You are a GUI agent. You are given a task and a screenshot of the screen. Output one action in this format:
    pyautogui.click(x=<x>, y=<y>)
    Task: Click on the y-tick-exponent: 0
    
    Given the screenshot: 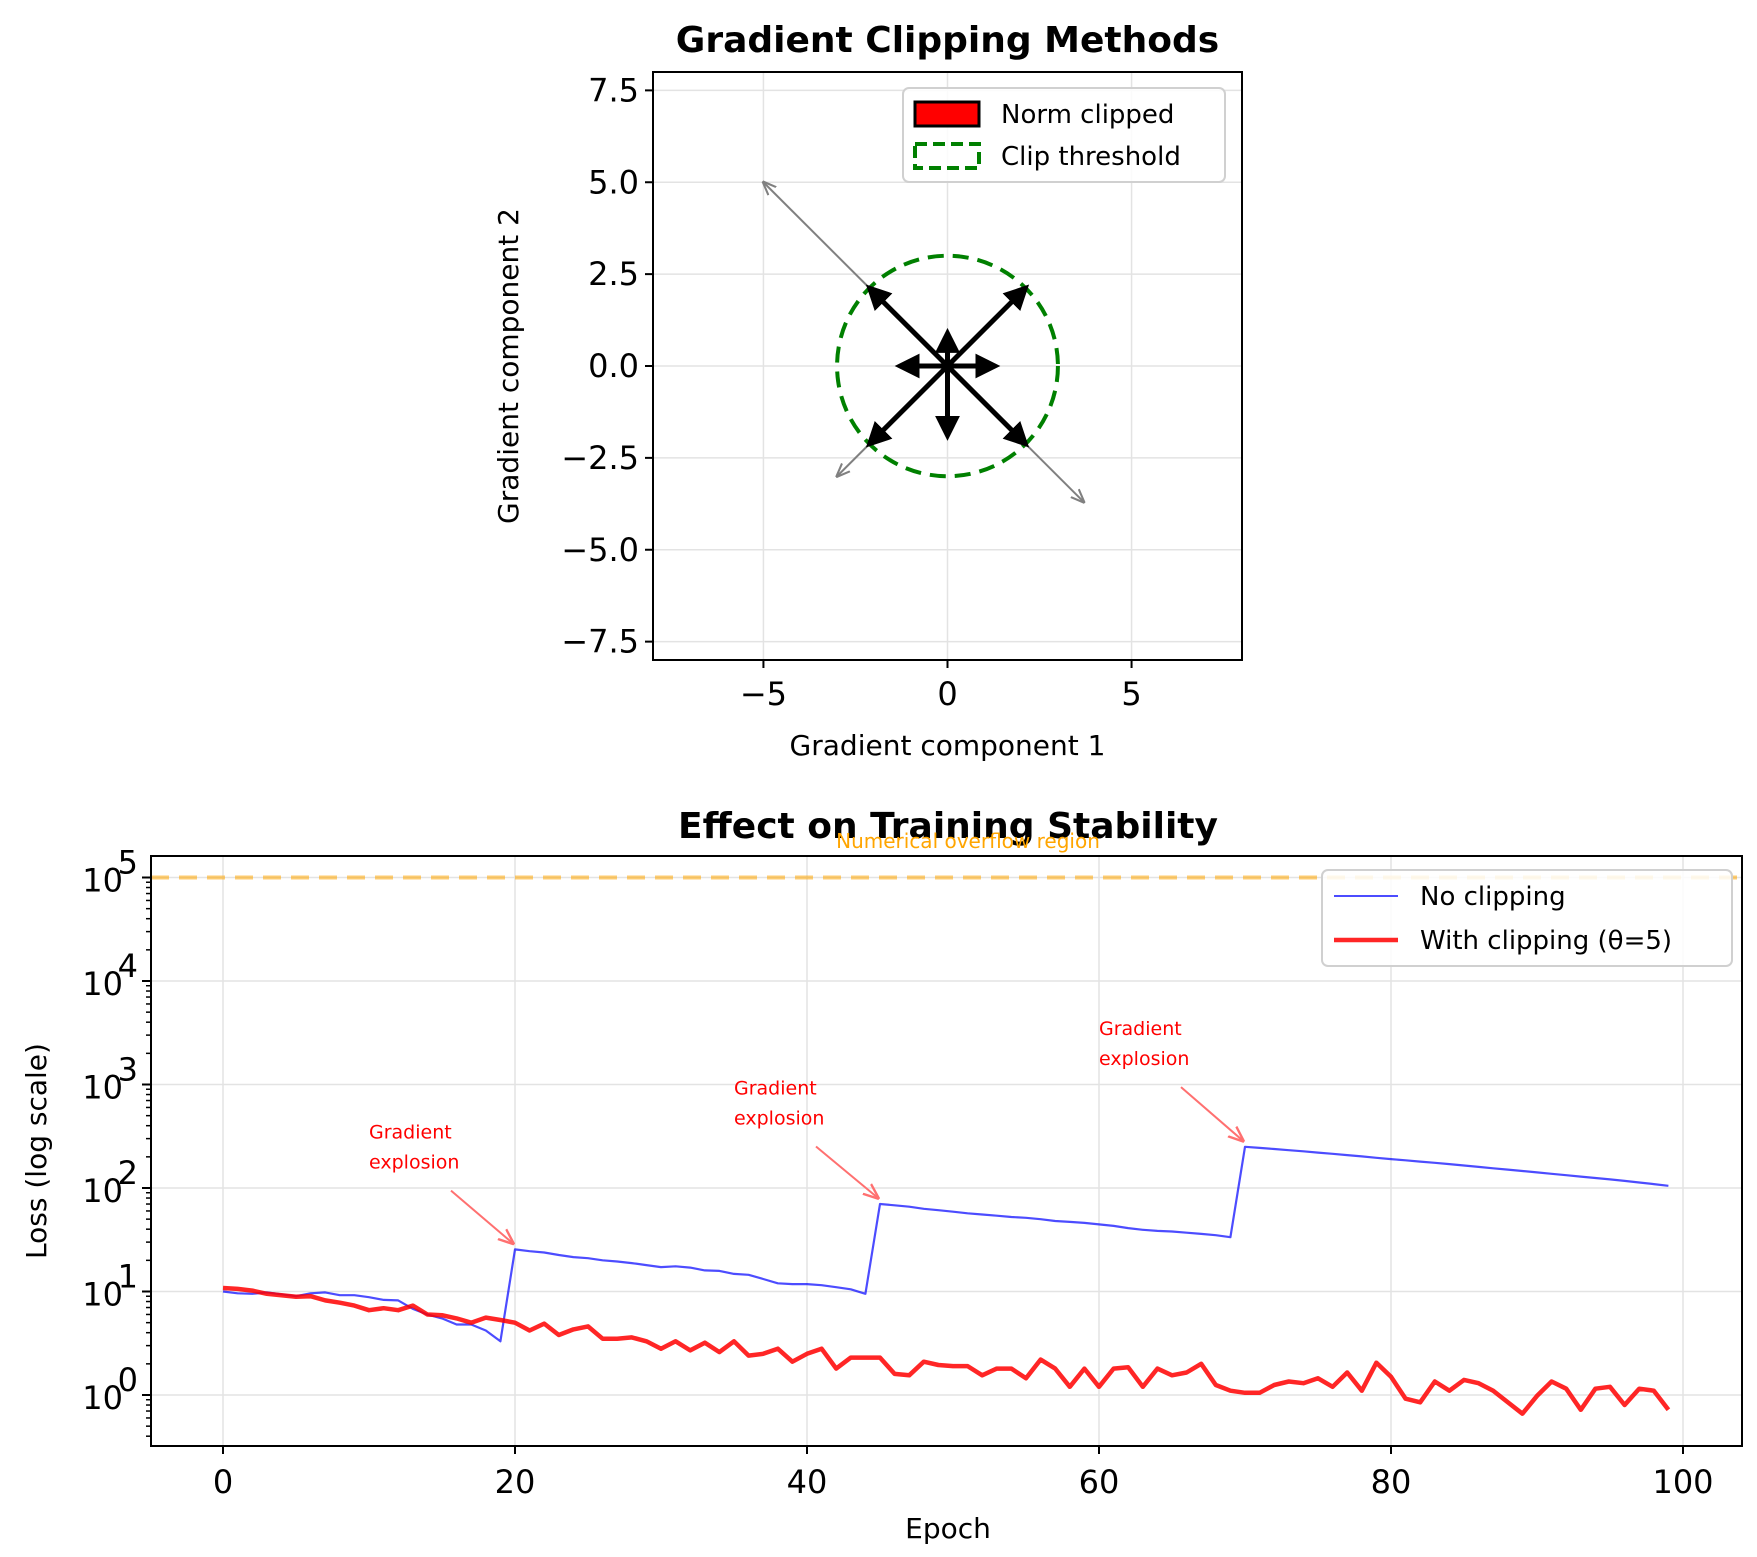 What is the action you would take?
    pyautogui.click(x=128, y=1380)
    